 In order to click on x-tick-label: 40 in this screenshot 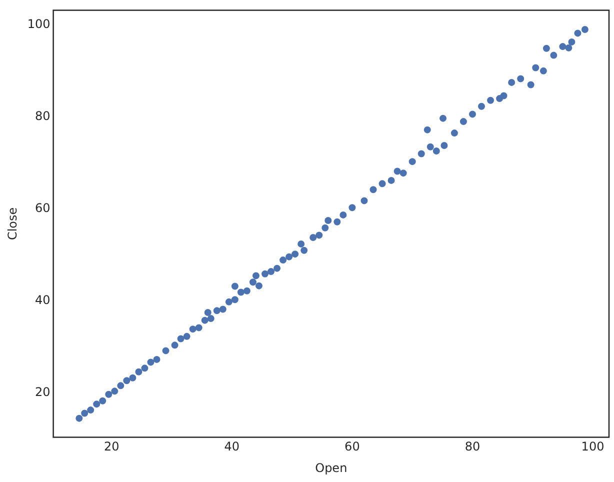, I will do `click(232, 447)`.